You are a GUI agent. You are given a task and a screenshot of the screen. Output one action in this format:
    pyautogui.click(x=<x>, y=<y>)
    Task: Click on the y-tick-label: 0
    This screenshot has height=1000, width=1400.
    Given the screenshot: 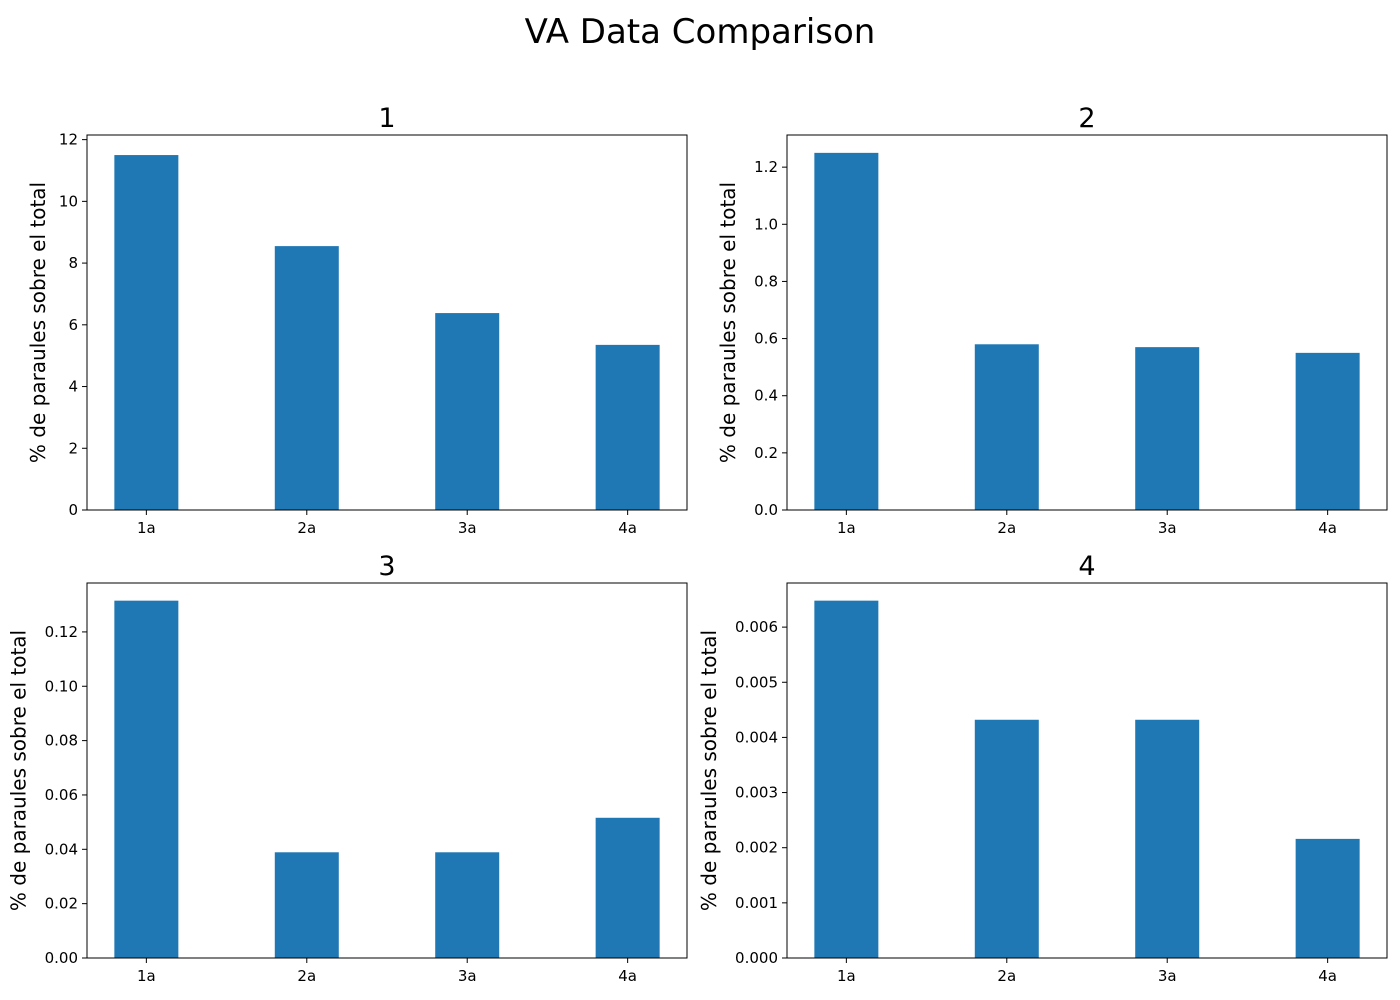 What is the action you would take?
    pyautogui.click(x=73, y=510)
    